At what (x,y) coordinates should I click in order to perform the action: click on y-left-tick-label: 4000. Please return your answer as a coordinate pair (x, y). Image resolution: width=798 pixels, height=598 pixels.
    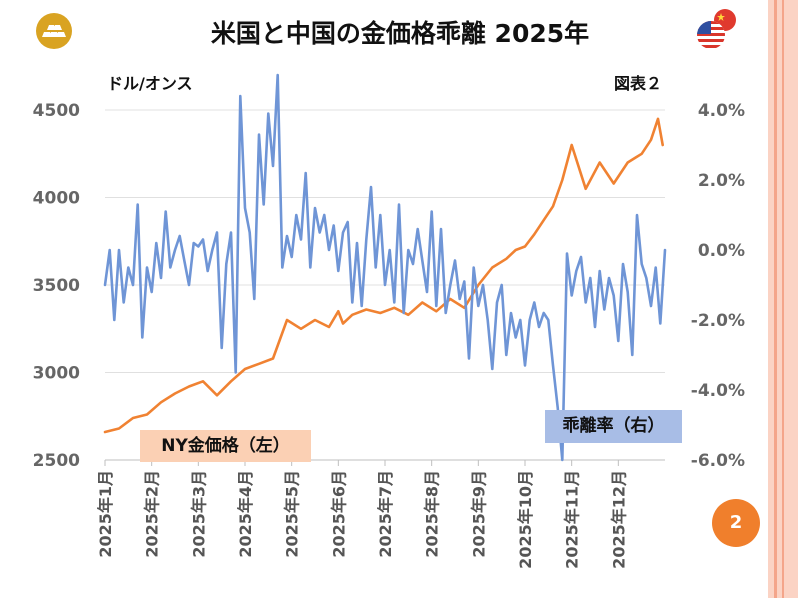
    Looking at the image, I should click on (56, 199).